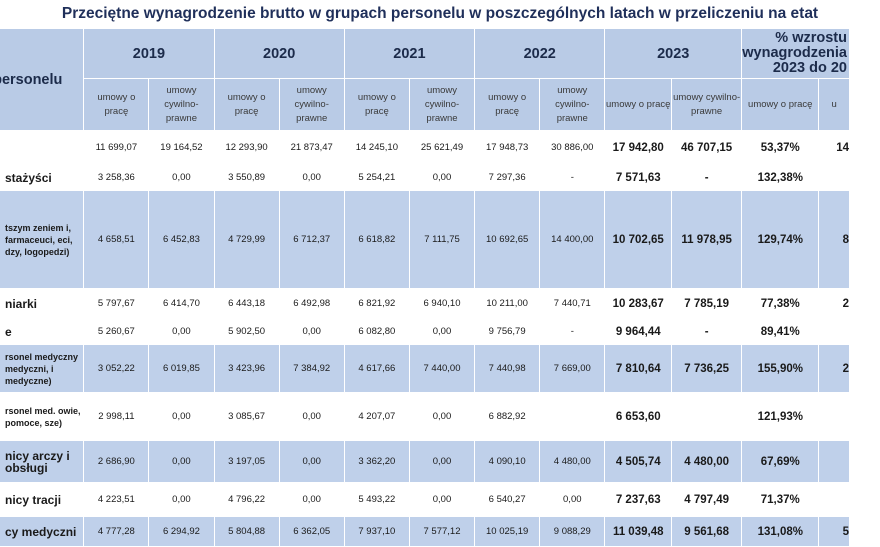 The image size is (880, 547). What do you see at coordinates (442, 303) in the screenshot?
I see `cell-value: 6 940,10` at bounding box center [442, 303].